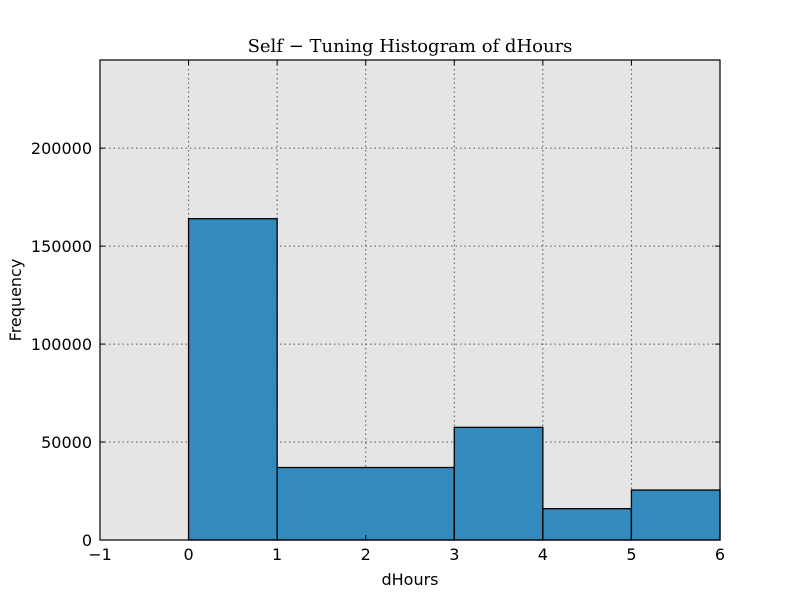  What do you see at coordinates (409, 579) in the screenshot?
I see `x-axis-label: dHours` at bounding box center [409, 579].